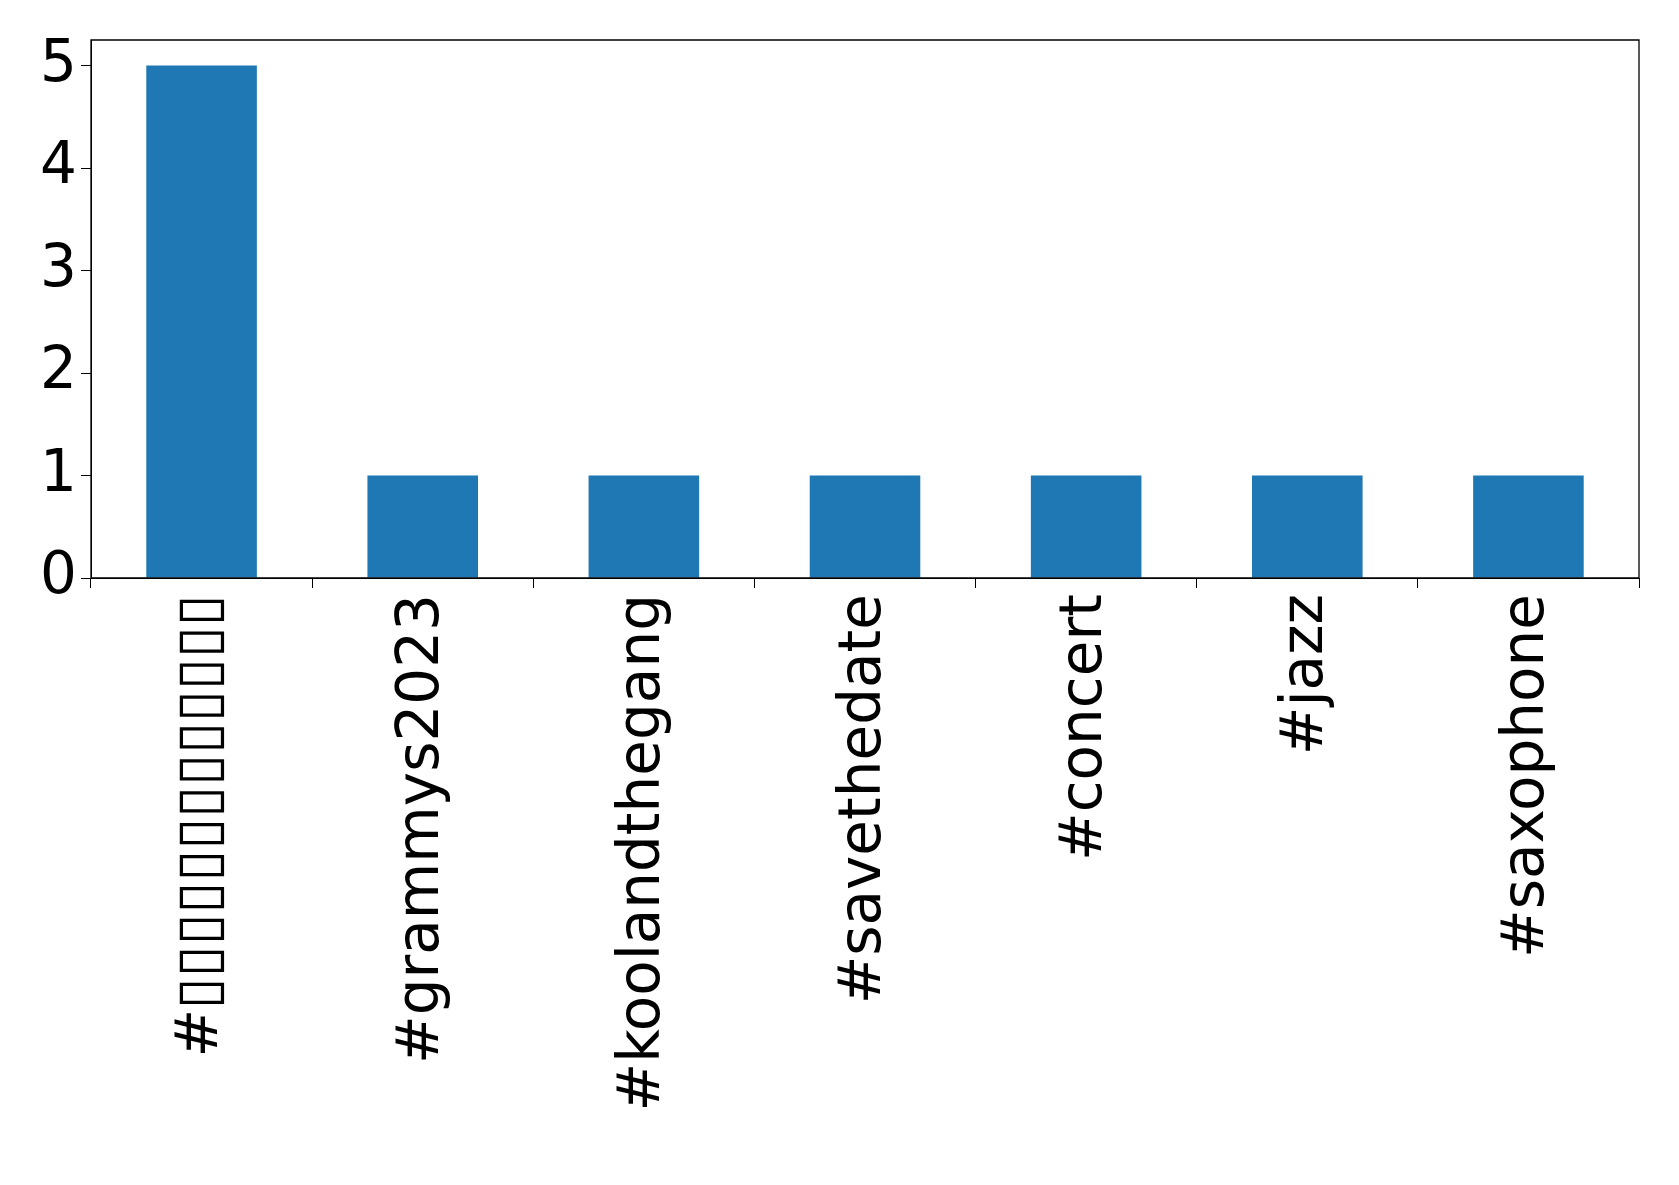 The height and width of the screenshot is (1185, 1679). Describe the element at coordinates (1523, 776) in the screenshot. I see `x-tick-label: #saxophone` at that location.